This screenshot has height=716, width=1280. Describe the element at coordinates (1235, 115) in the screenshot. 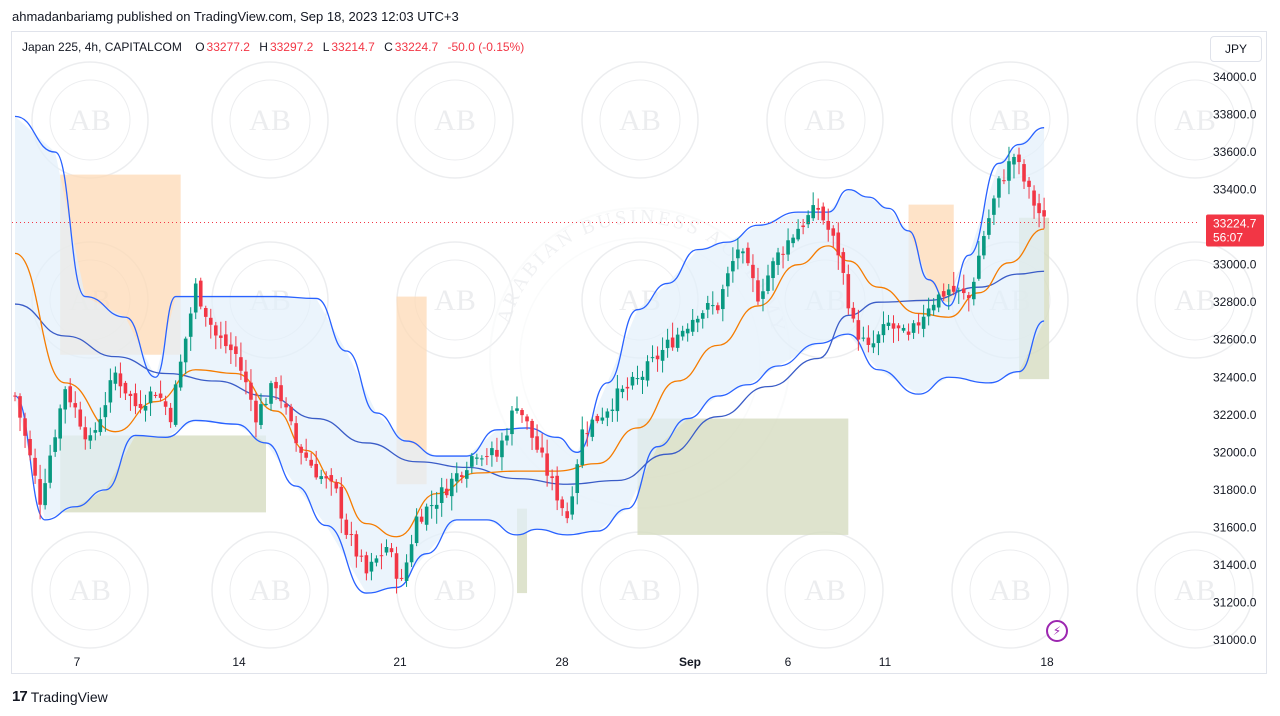

I see `y-tick-label: 33800.0` at that location.